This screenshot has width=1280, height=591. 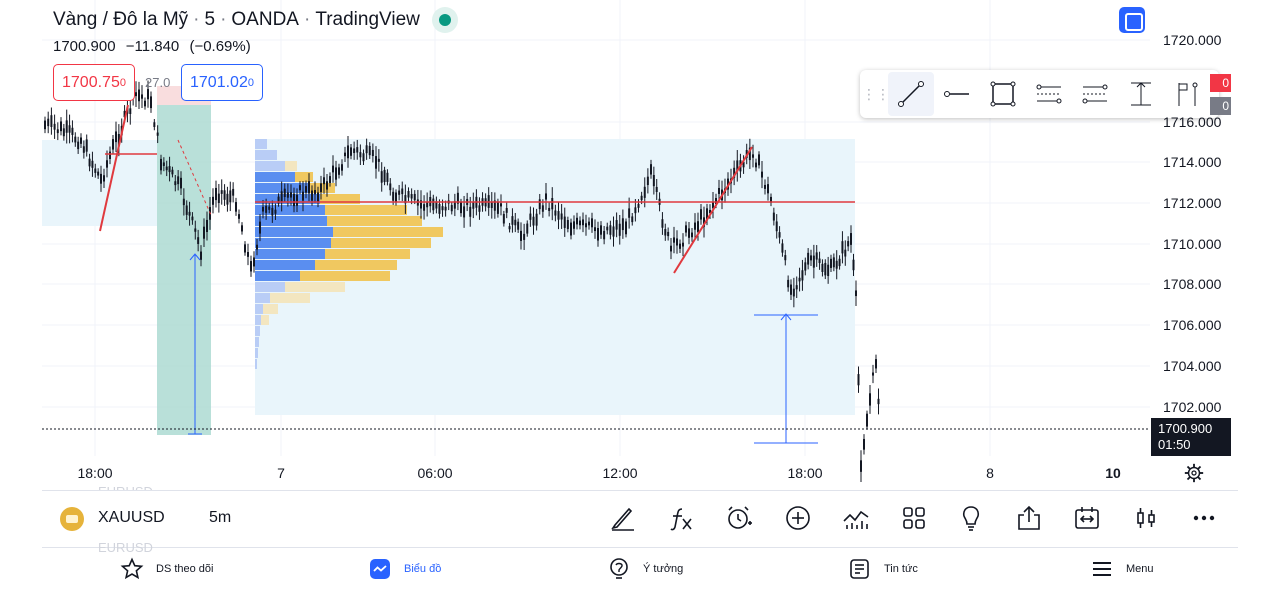 I want to click on nav-ideas: Ý tưởng, so click(x=645, y=569).